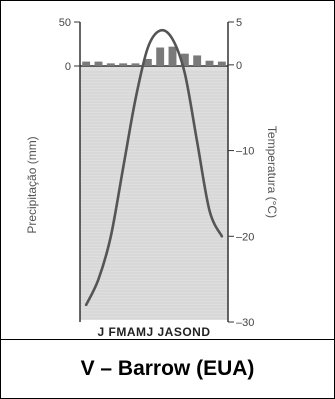  Describe the element at coordinates (167, 339) in the screenshot. I see `caption-divider` at that location.